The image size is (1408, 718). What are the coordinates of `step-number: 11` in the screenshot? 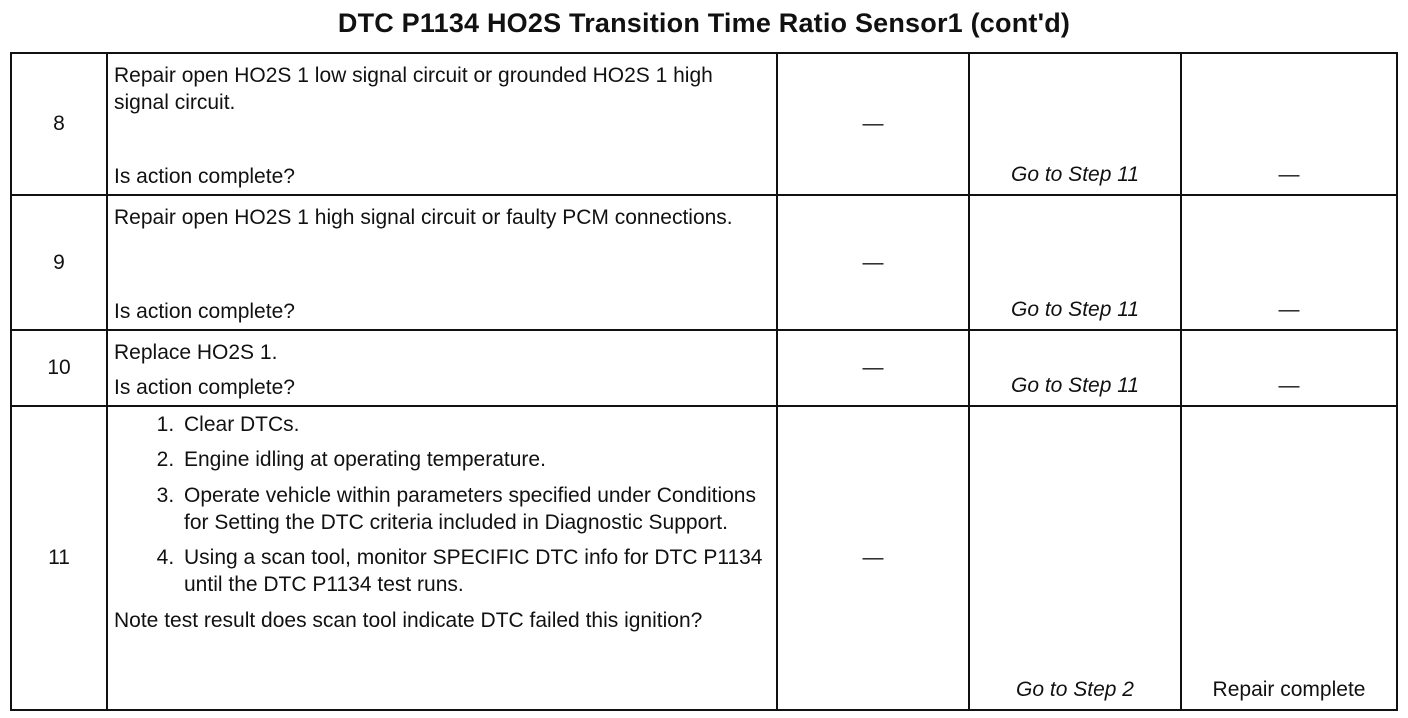 It's located at (59, 558).